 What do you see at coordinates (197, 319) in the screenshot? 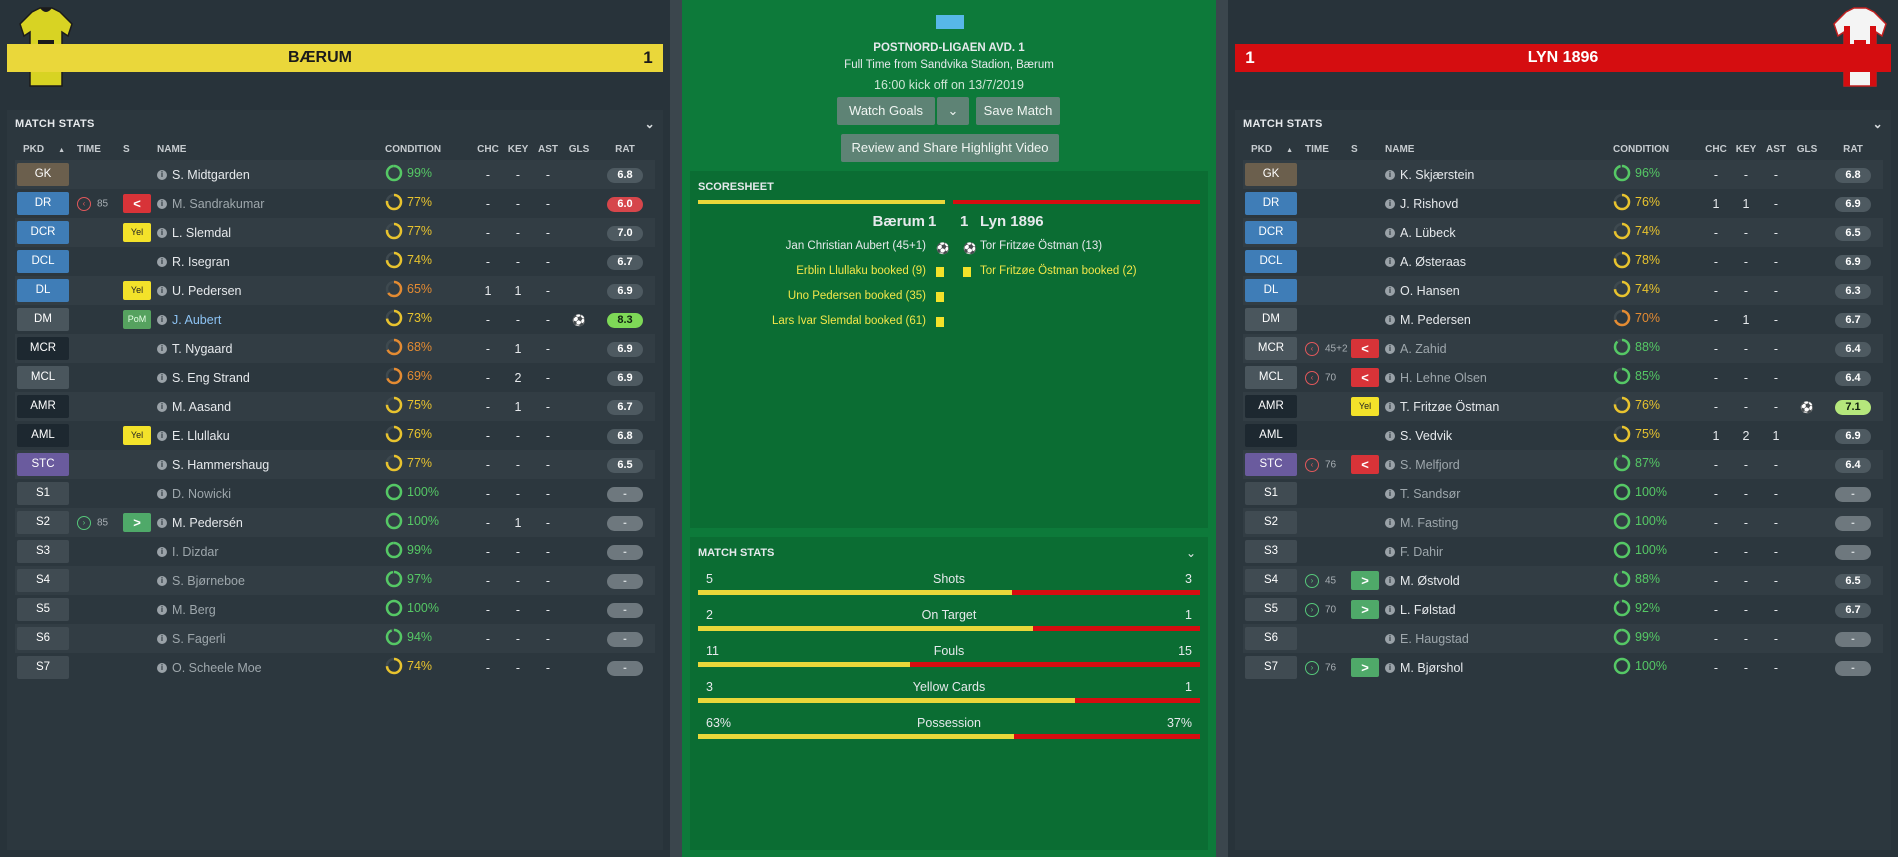
I see `player-name: J. Aubert` at bounding box center [197, 319].